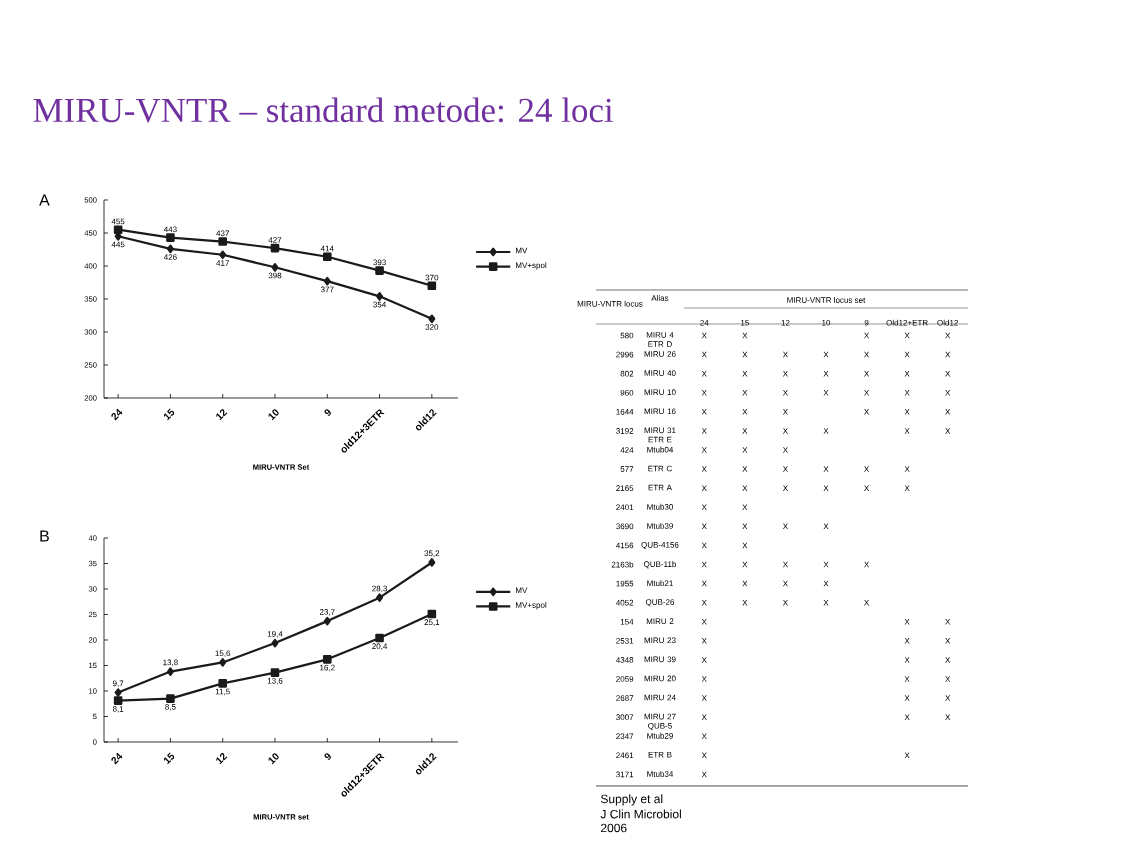 This screenshot has width=1126, height=850. Describe the element at coordinates (323, 110) in the screenshot. I see `chart-title: MIRU-VNTR – standard metode: 24 loci` at that location.